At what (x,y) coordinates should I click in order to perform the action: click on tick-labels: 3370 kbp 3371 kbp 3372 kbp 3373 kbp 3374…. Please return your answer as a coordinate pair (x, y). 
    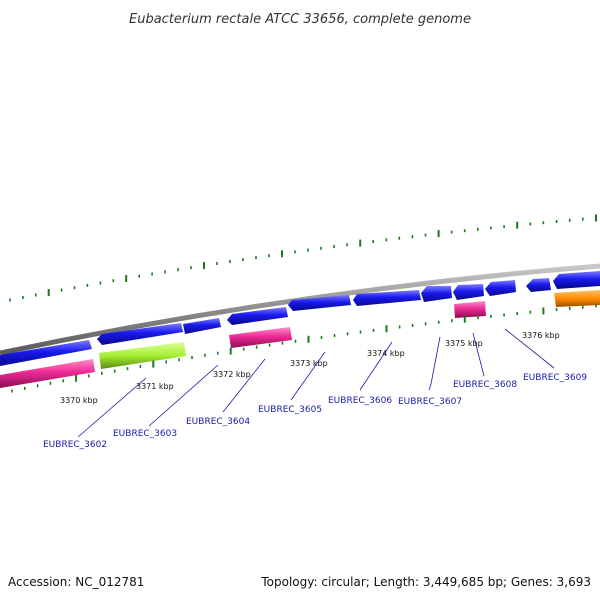
    Looking at the image, I should click on (310, 368).